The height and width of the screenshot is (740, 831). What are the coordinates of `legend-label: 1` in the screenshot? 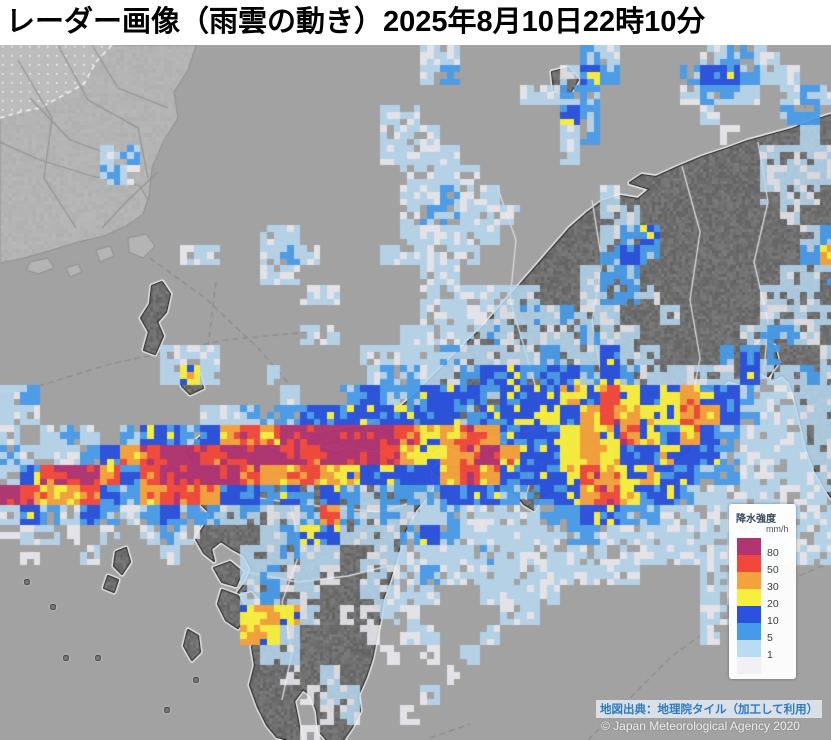 It's located at (770, 655).